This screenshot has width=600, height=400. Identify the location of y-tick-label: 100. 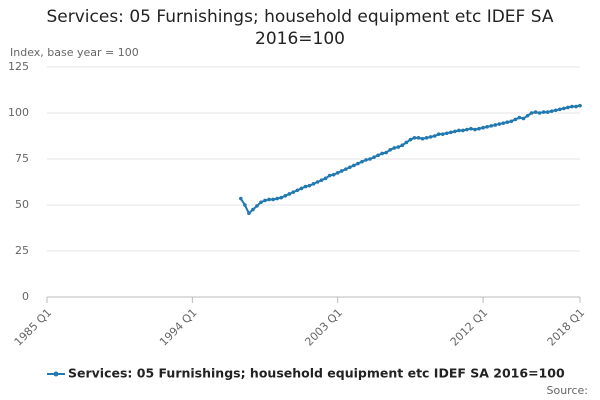
(18, 112).